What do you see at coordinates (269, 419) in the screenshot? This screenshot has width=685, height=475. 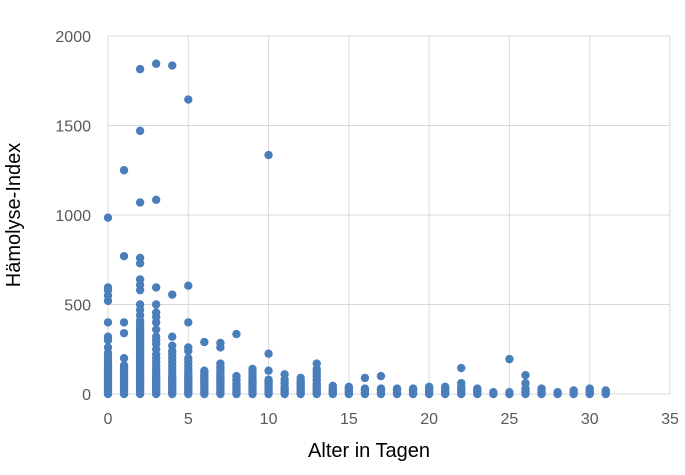 I see `x-tick-label: 10` at bounding box center [269, 419].